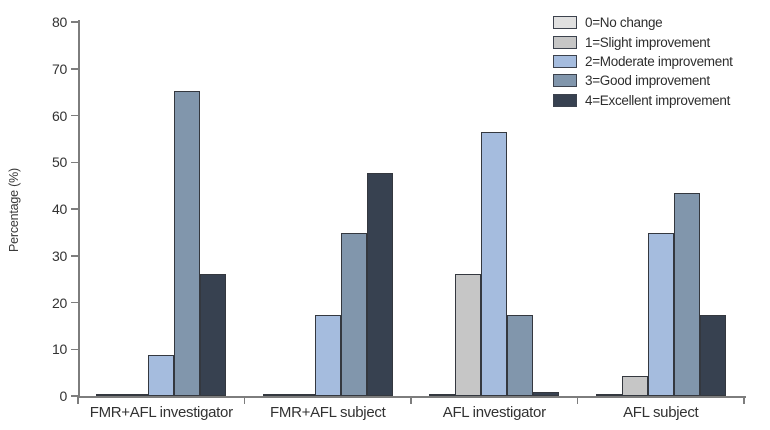  Describe the element at coordinates (59, 209) in the screenshot. I see `y-tick-label: 40` at that location.